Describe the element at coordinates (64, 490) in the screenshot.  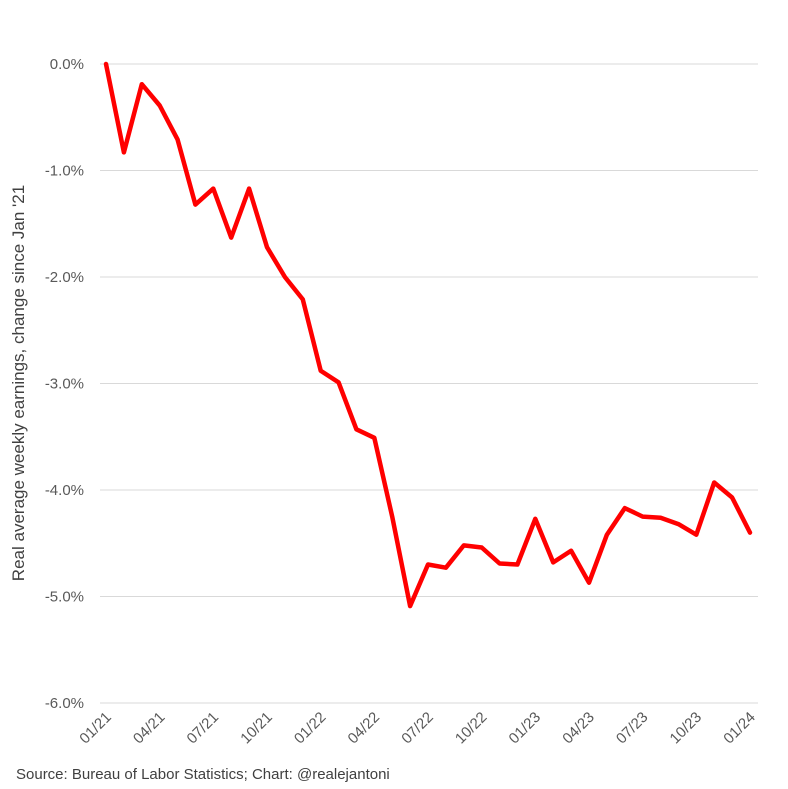
I see `y-tick-label: -4.0%` at that location.